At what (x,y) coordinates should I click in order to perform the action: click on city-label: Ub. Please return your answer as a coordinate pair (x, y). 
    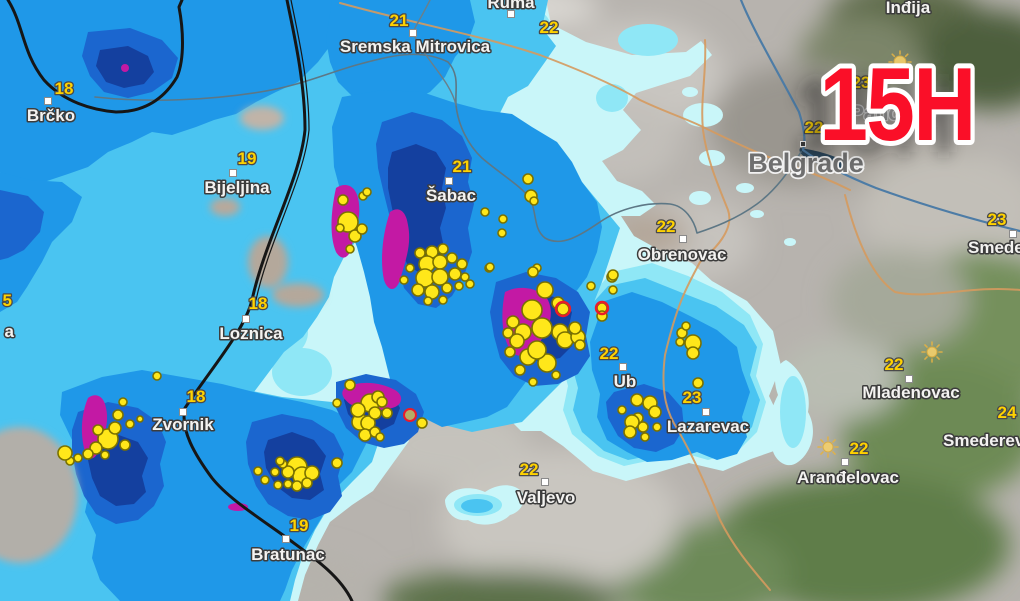
    Looking at the image, I should click on (625, 381).